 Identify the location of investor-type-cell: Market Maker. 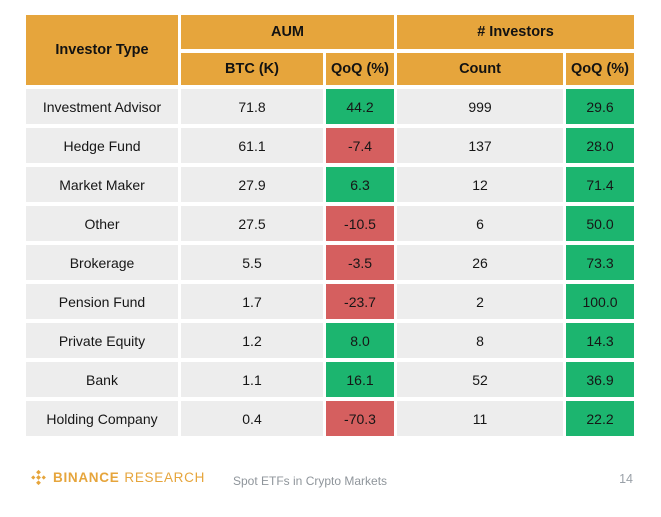
(102, 184).